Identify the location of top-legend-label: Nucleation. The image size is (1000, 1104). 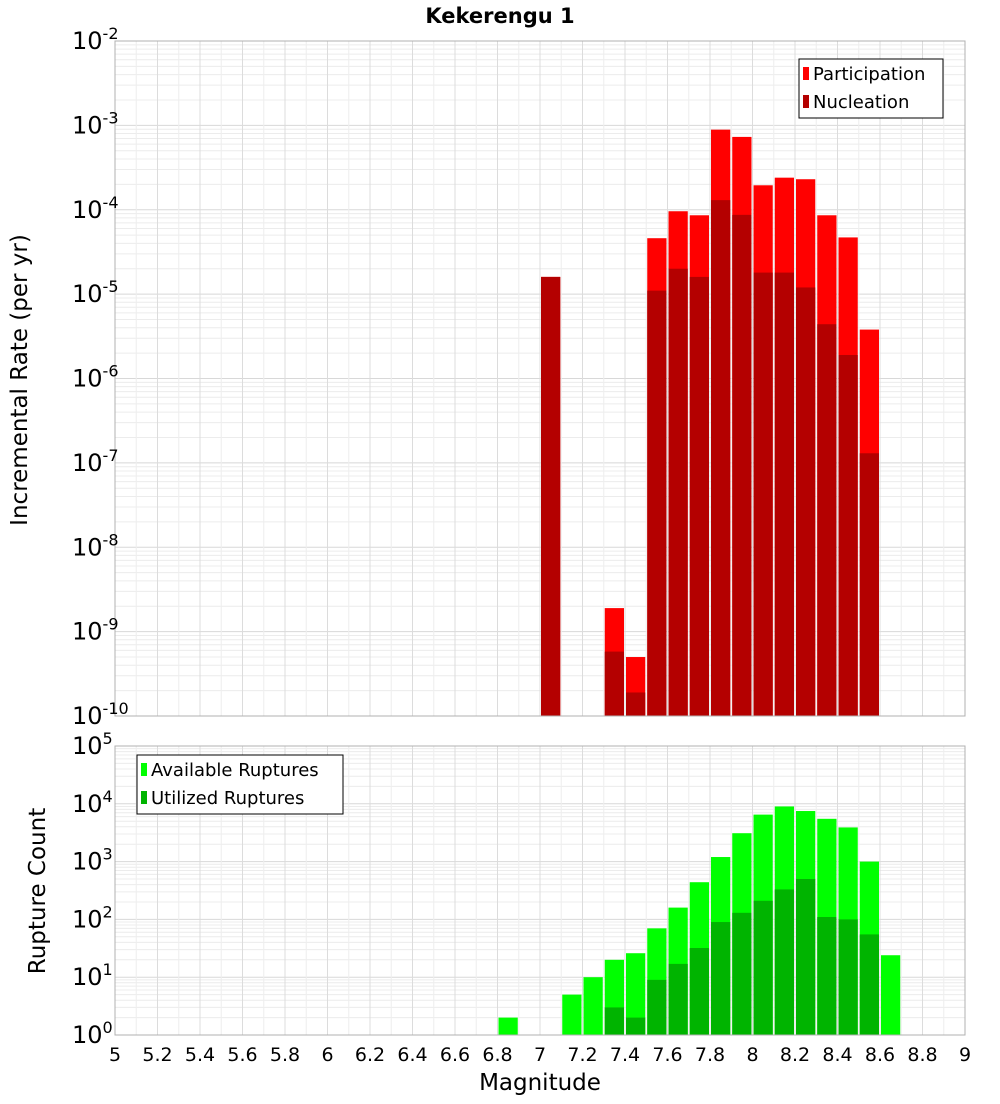
(861, 102).